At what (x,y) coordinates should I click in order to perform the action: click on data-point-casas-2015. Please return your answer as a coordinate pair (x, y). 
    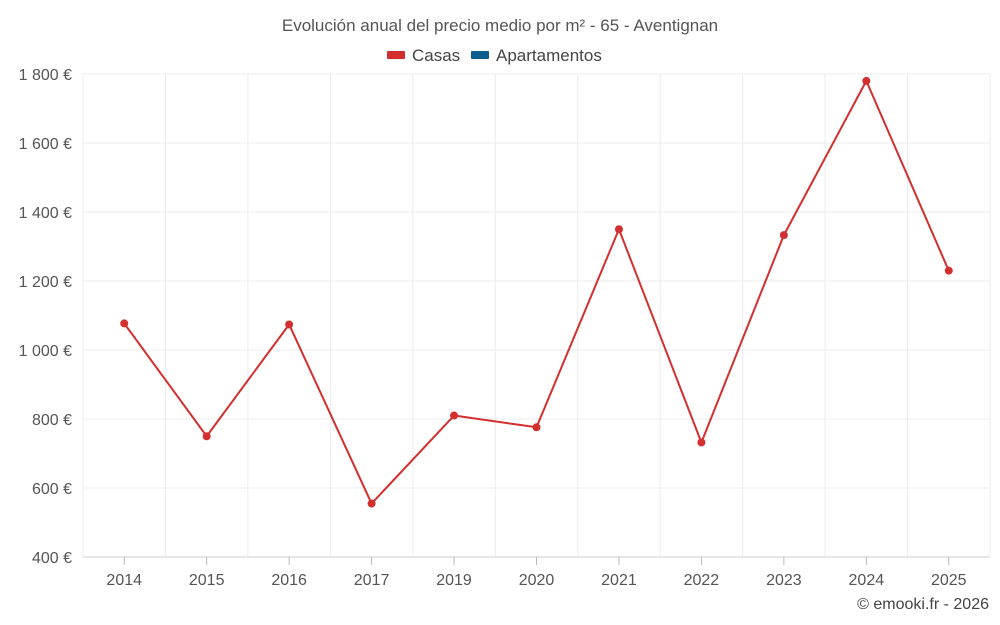
    Looking at the image, I should click on (206, 436).